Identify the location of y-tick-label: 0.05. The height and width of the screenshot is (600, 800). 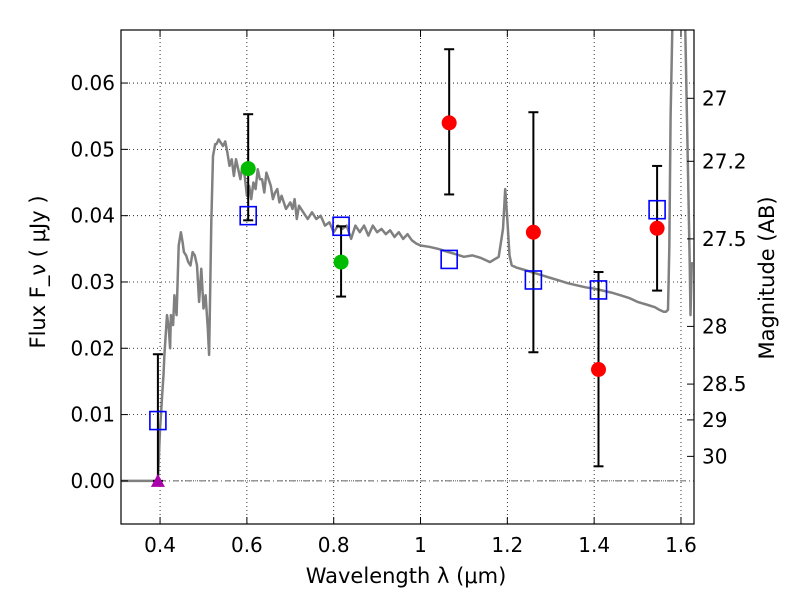
(92, 149).